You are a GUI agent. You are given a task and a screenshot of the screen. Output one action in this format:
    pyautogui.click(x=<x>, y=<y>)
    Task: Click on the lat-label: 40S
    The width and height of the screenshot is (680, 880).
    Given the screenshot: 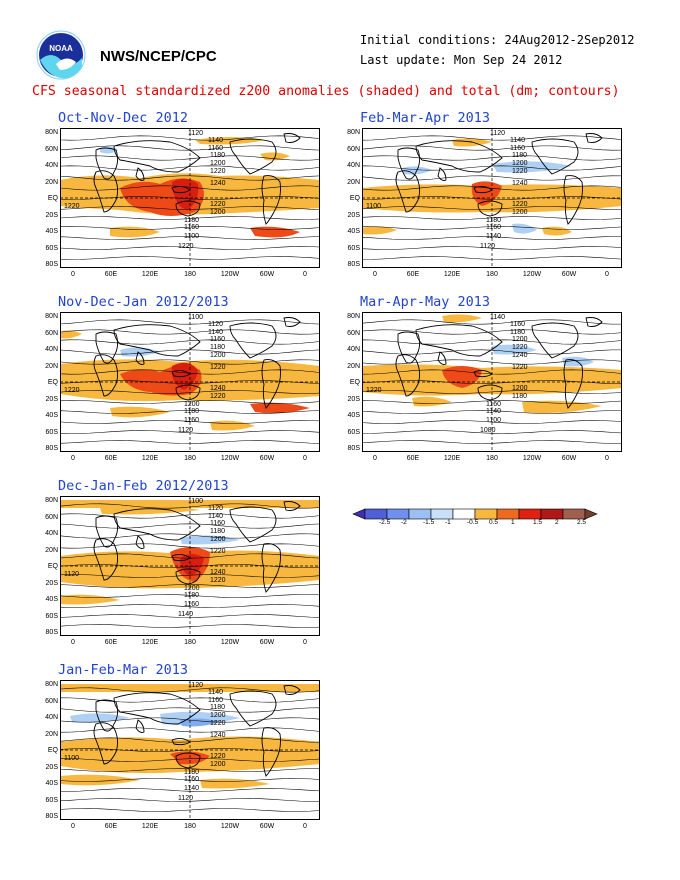 What is the action you would take?
    pyautogui.click(x=51, y=415)
    